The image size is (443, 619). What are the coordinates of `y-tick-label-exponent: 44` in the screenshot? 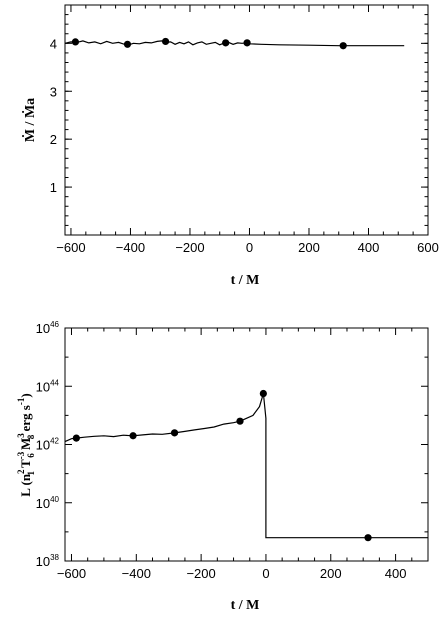 It's located at (54, 382).